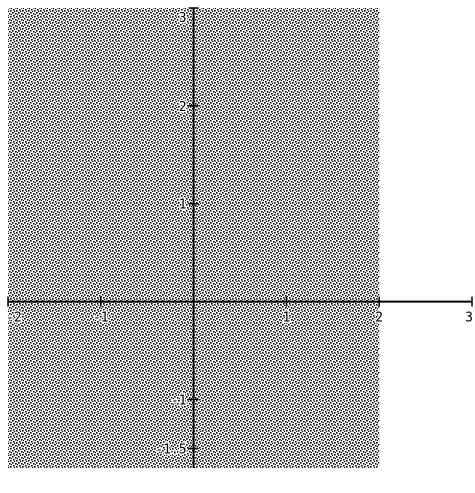  Describe the element at coordinates (179, 400) in the screenshot. I see `y-tick-label: -1` at that location.